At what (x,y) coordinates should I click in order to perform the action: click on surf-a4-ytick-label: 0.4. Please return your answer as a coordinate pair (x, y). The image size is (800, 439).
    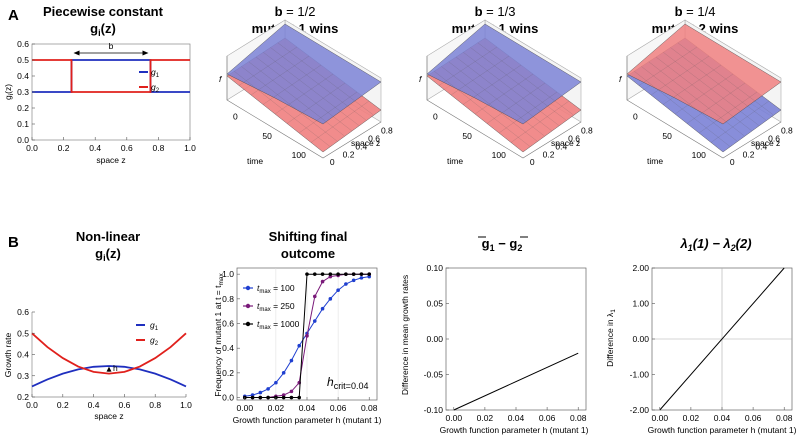
    Looking at the image, I should click on (761, 146).